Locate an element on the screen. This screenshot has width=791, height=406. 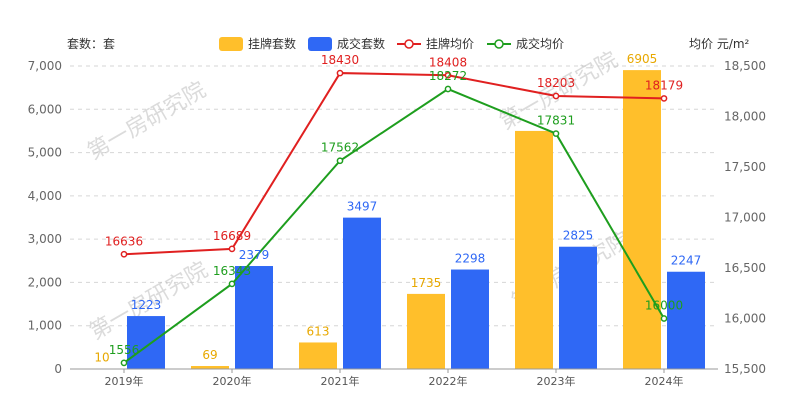
legend-label: 成交均价 is located at coordinates (540, 43).